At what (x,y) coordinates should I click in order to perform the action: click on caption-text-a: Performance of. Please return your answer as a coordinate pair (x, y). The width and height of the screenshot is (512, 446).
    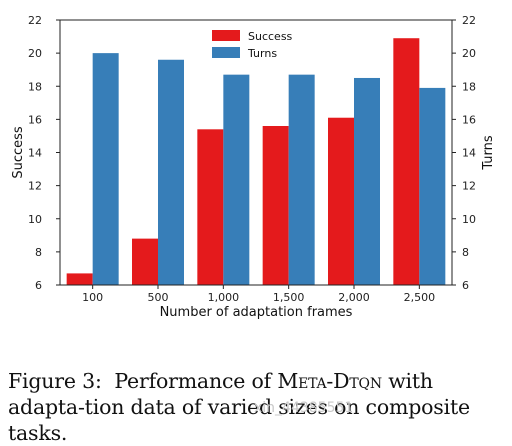
    Looking at the image, I should click on (196, 381).